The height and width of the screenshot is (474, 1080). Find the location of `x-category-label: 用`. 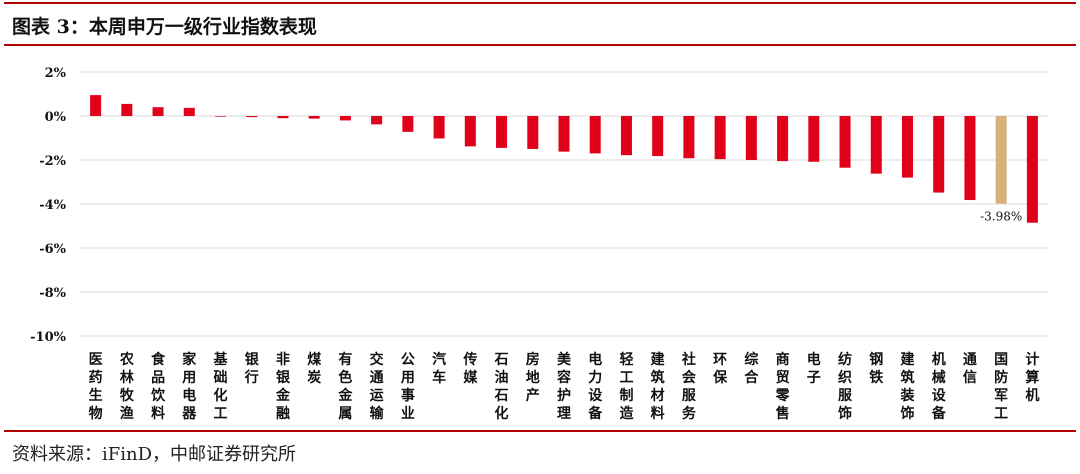

x-category-label: 用 is located at coordinates (189, 378).